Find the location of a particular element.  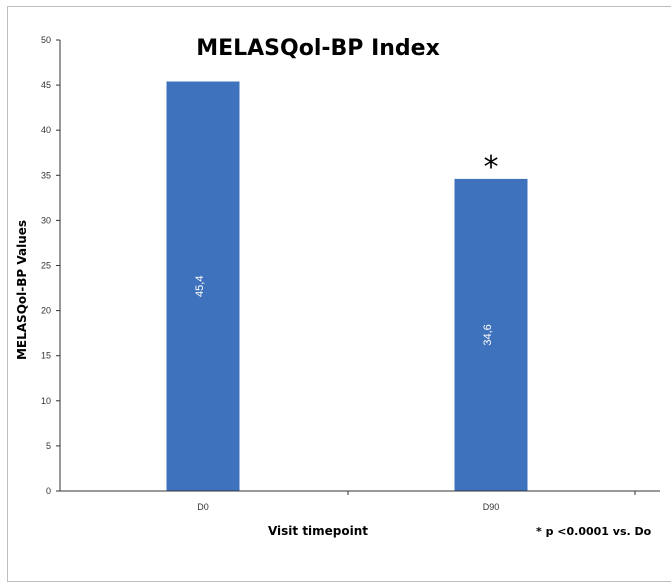

x-tick-label-D0: D0 is located at coordinates (203, 507).